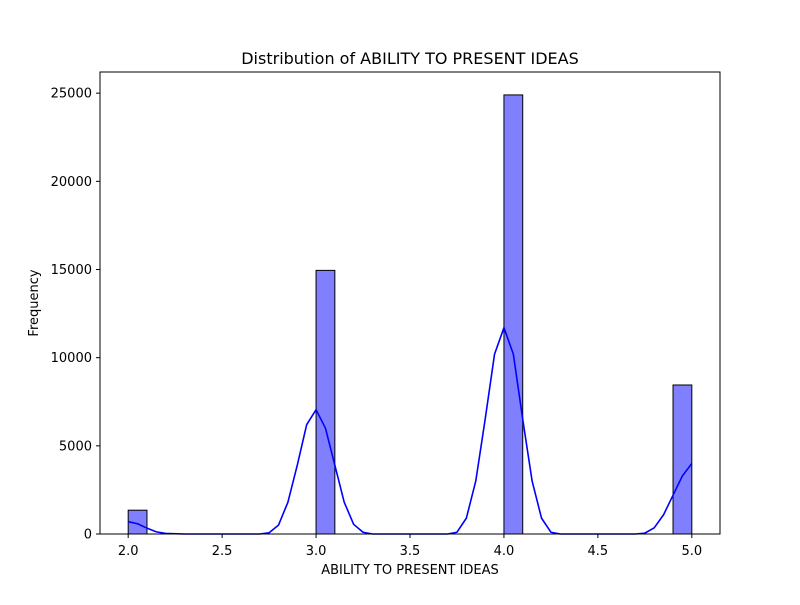 The height and width of the screenshot is (605, 800). I want to click on y-tick-label-3: 15000, so click(71, 270).